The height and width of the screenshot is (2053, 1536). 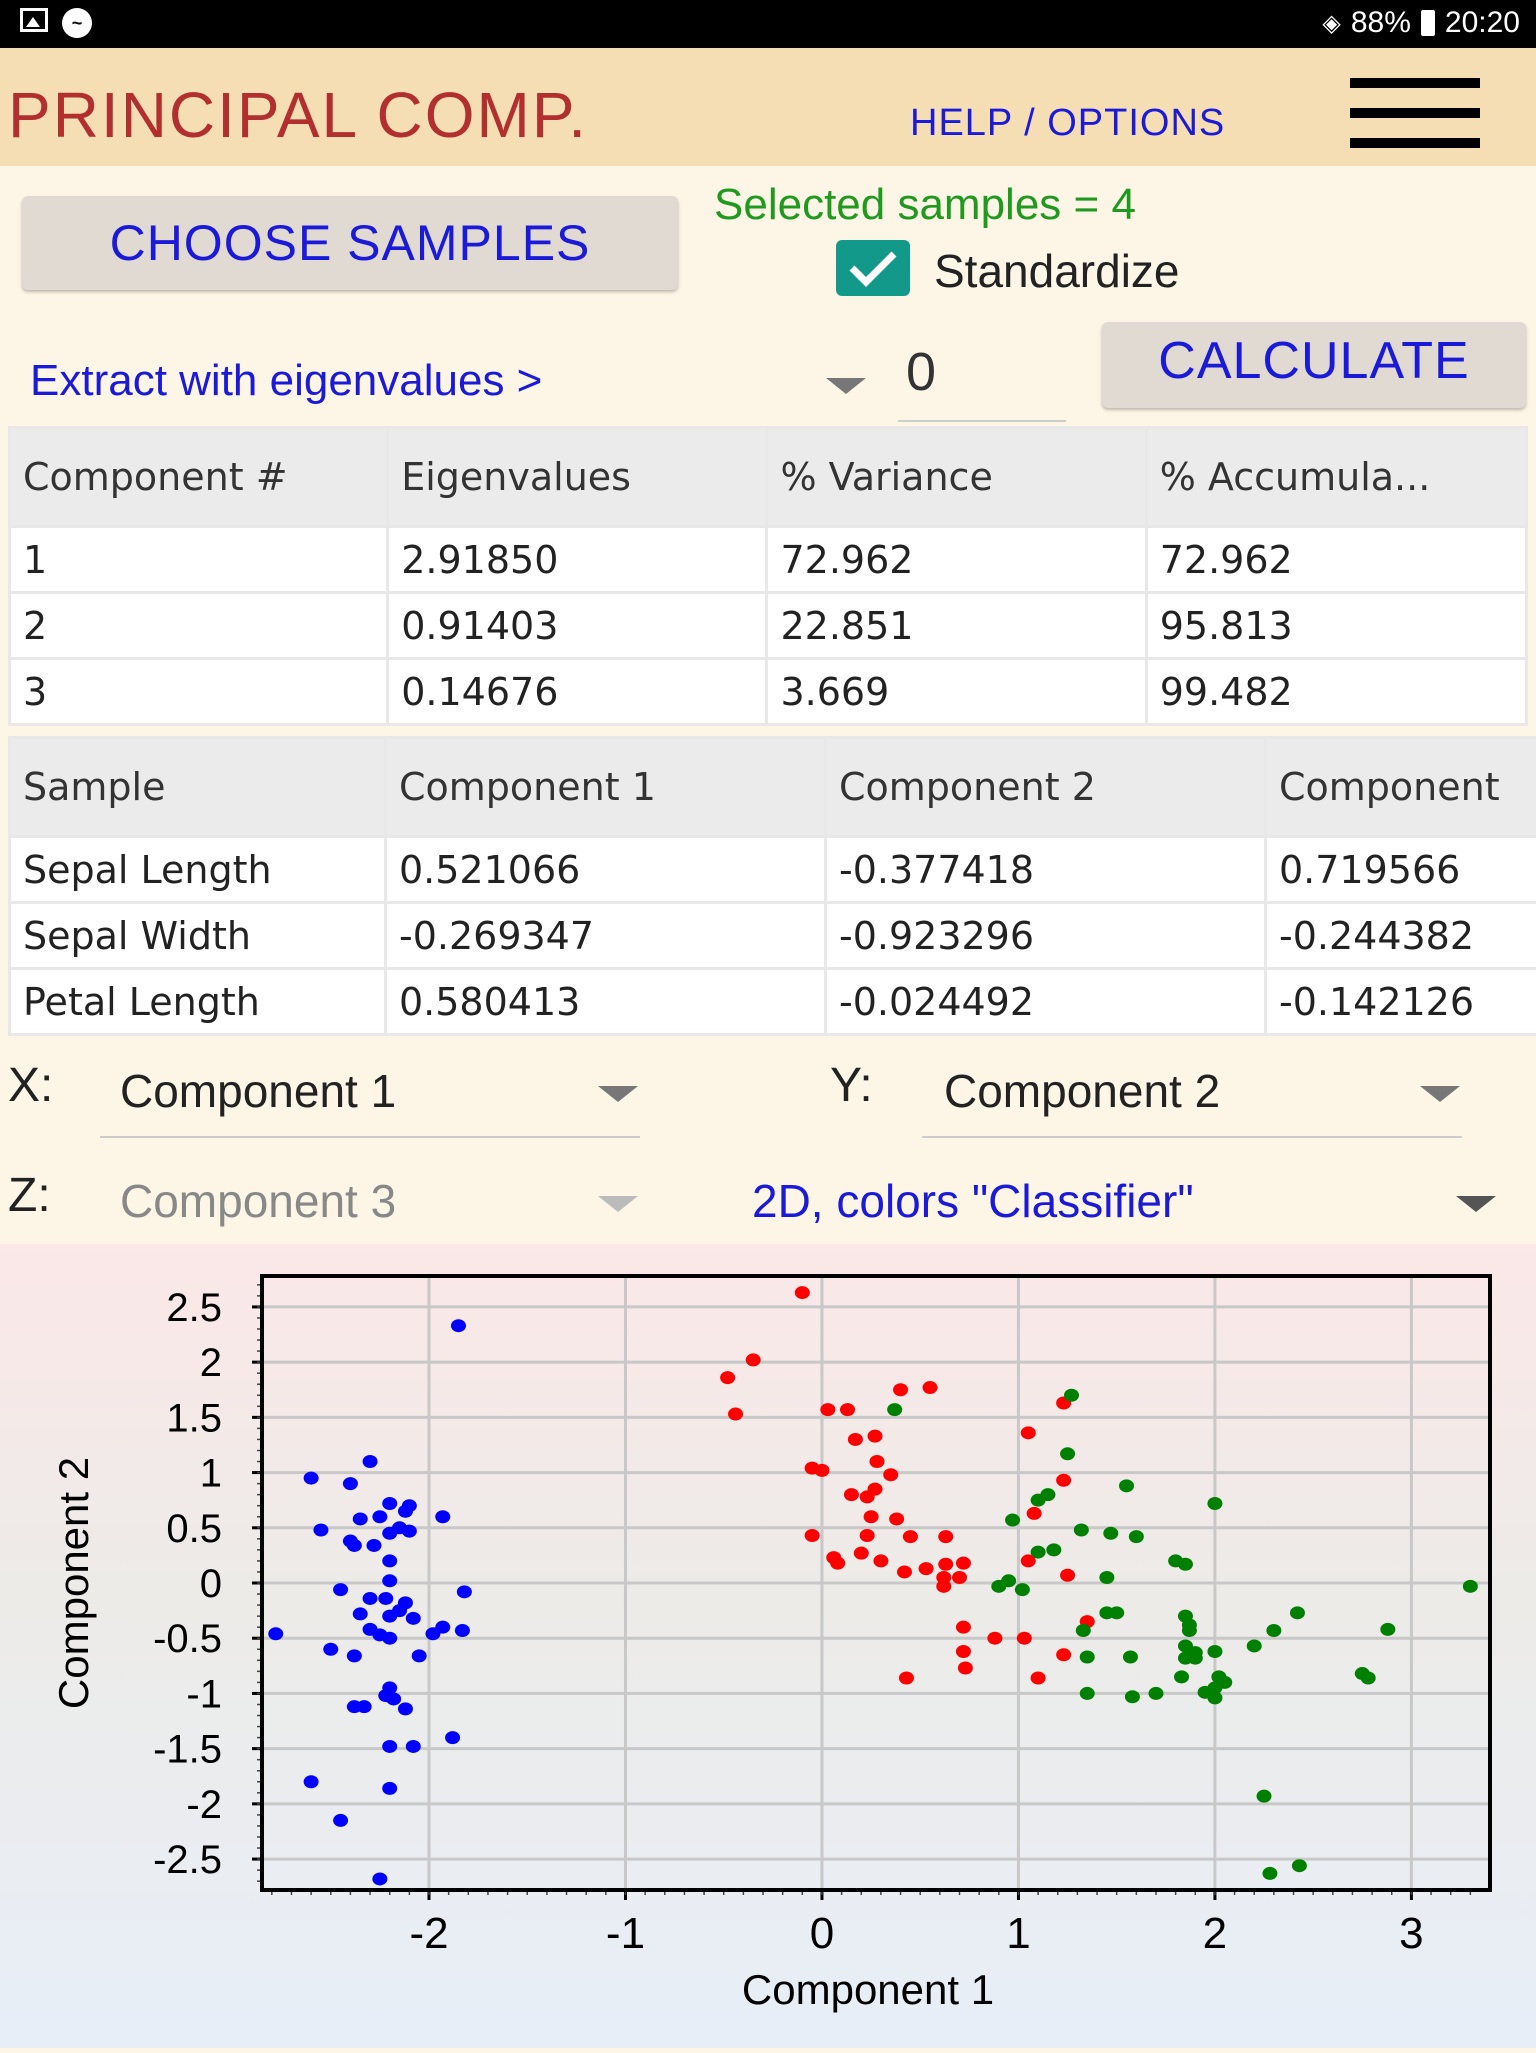 What do you see at coordinates (258, 1091) in the screenshot?
I see `x-axis-select: Component 1` at bounding box center [258, 1091].